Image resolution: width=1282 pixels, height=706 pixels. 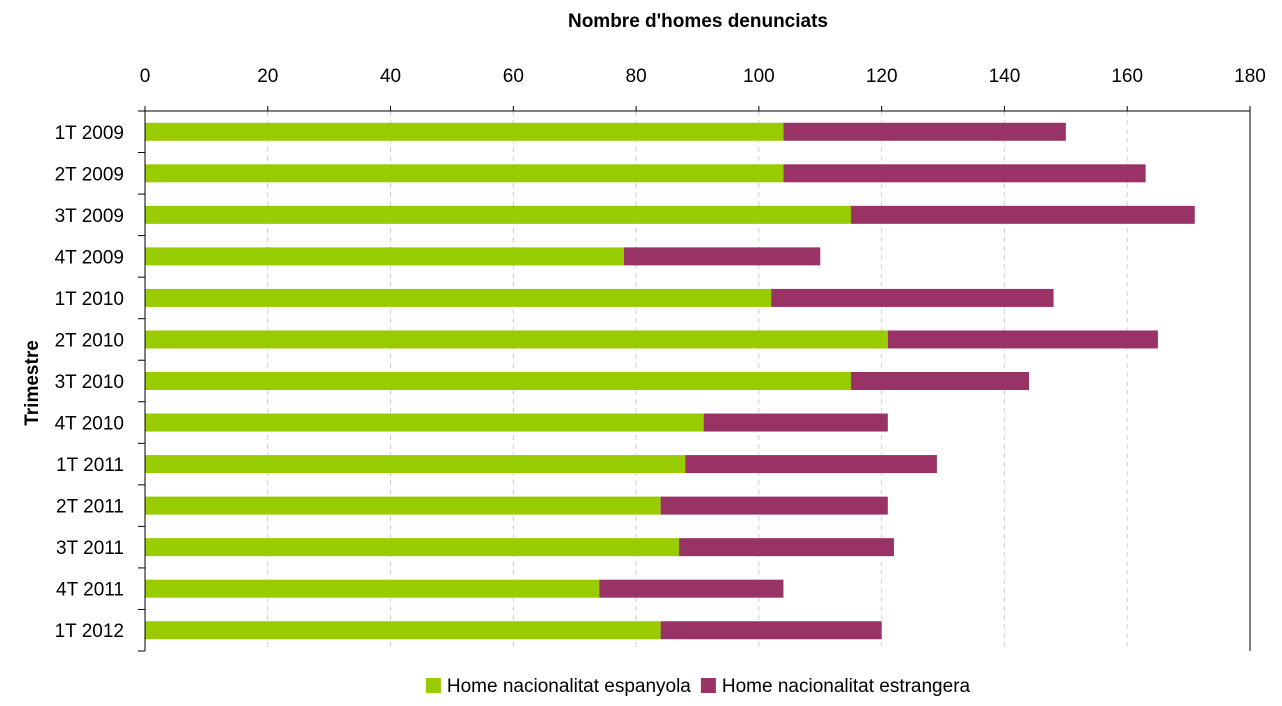 I want to click on x-tick-label: 40, so click(x=390, y=76).